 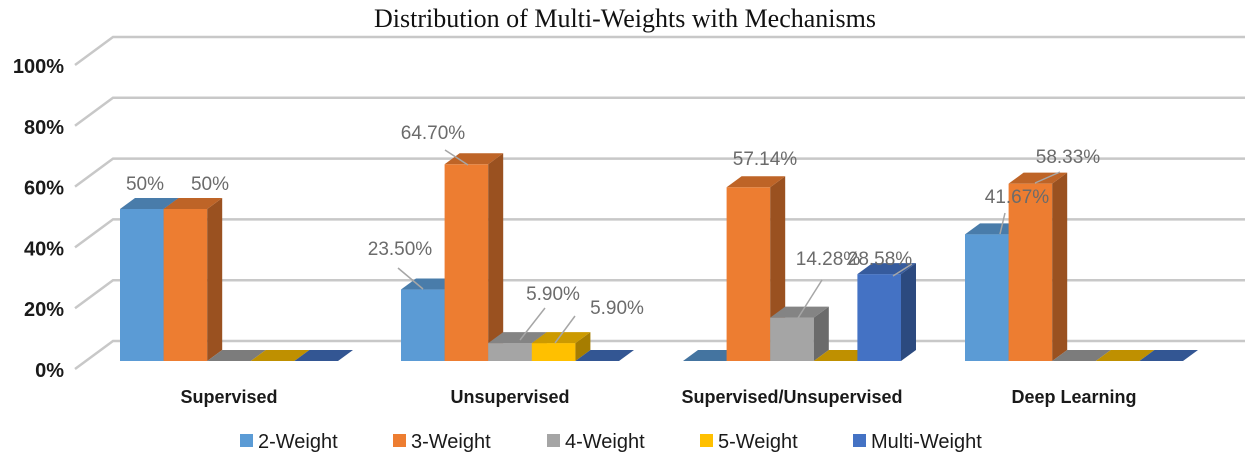 What do you see at coordinates (880, 259) in the screenshot?
I see `data-label: 28.58%` at bounding box center [880, 259].